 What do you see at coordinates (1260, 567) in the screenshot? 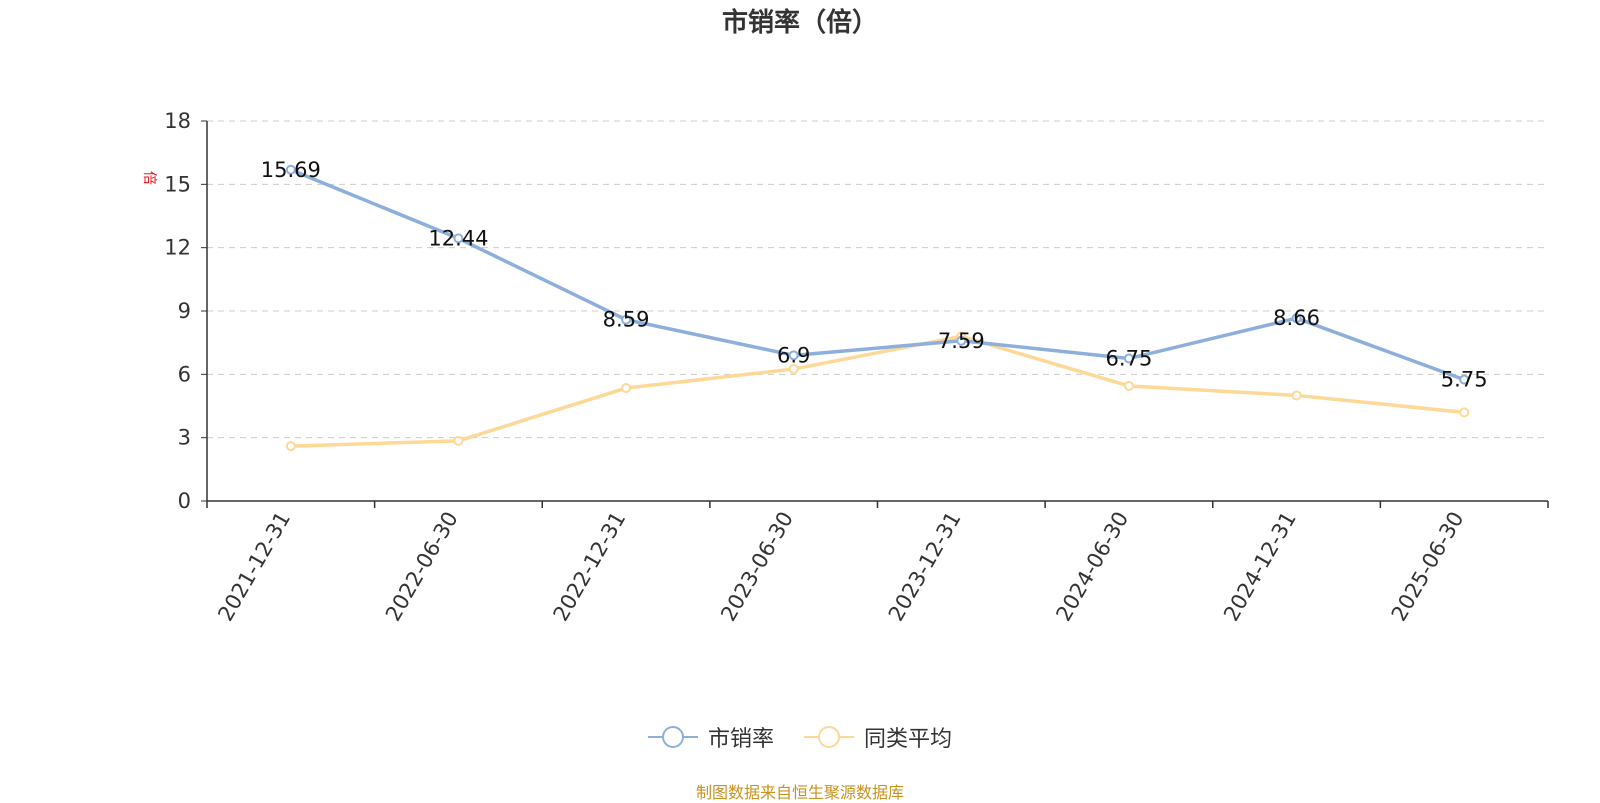
I see `x-tick-label: 2024-12-31` at bounding box center [1260, 567].